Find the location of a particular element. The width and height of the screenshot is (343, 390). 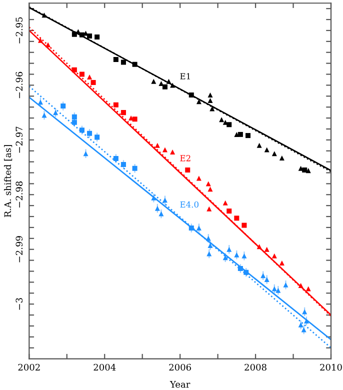

series-label: E4.0 is located at coordinates (189, 204).